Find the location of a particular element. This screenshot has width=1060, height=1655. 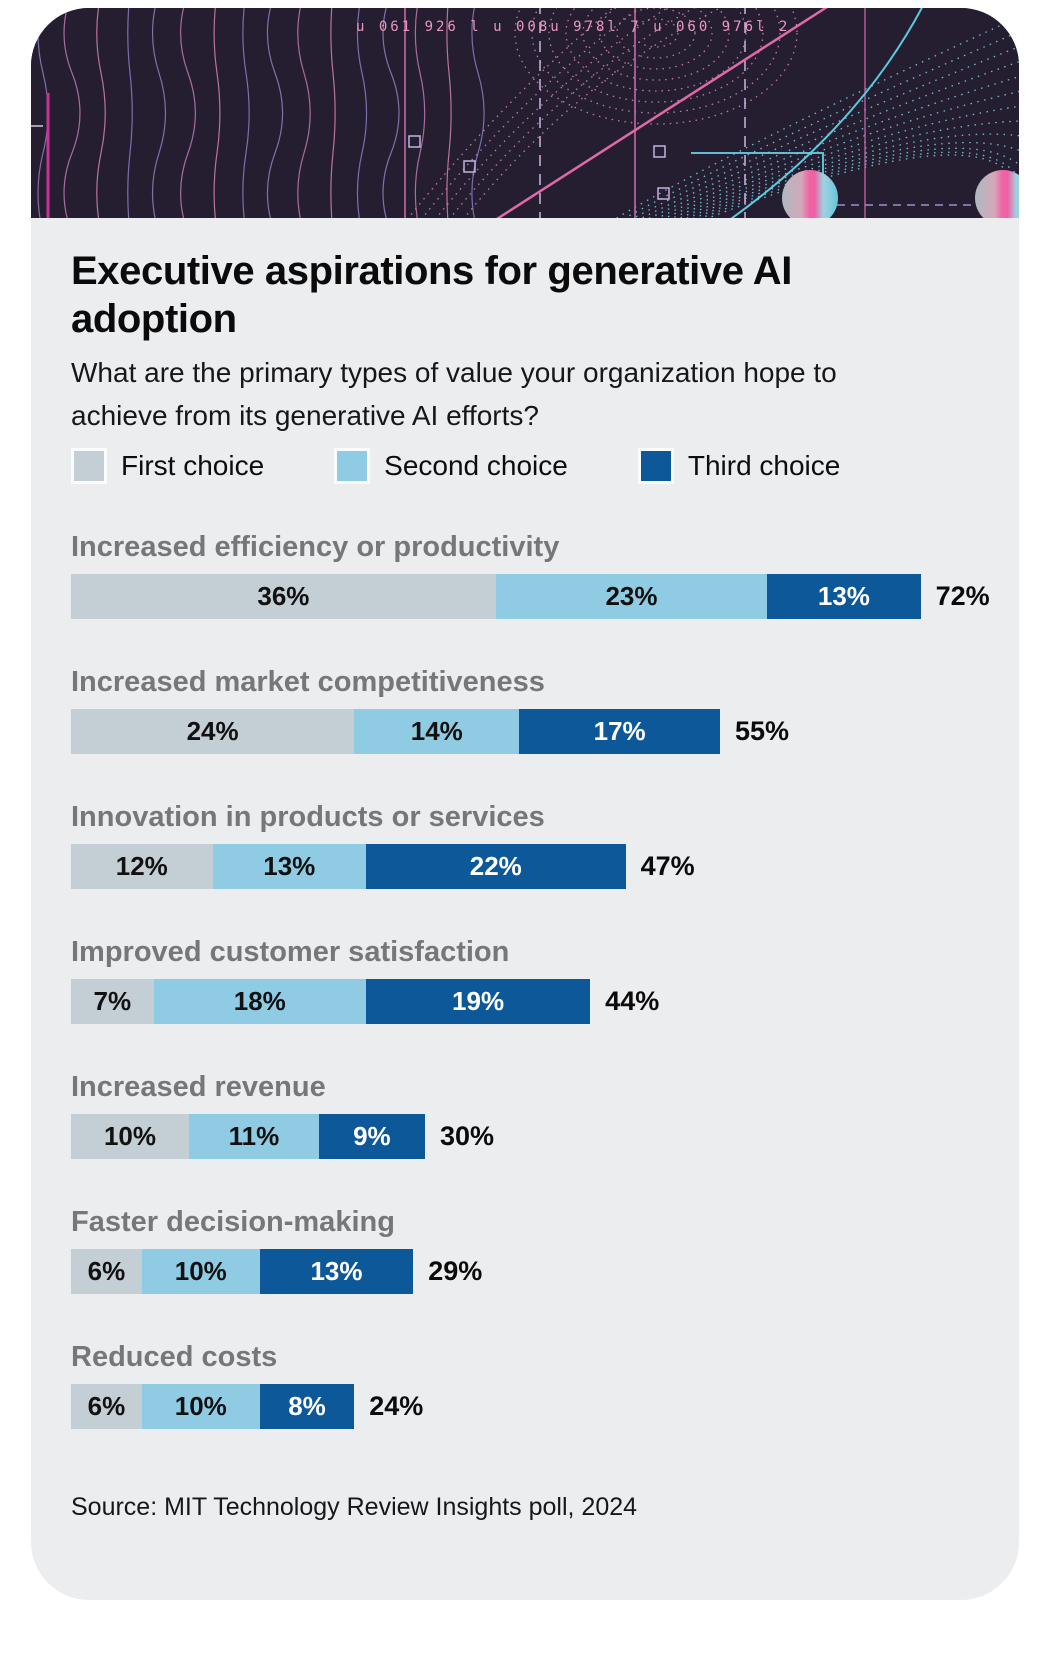

bar-line: 6% 10% 13% 29% is located at coordinates (525, 1271).